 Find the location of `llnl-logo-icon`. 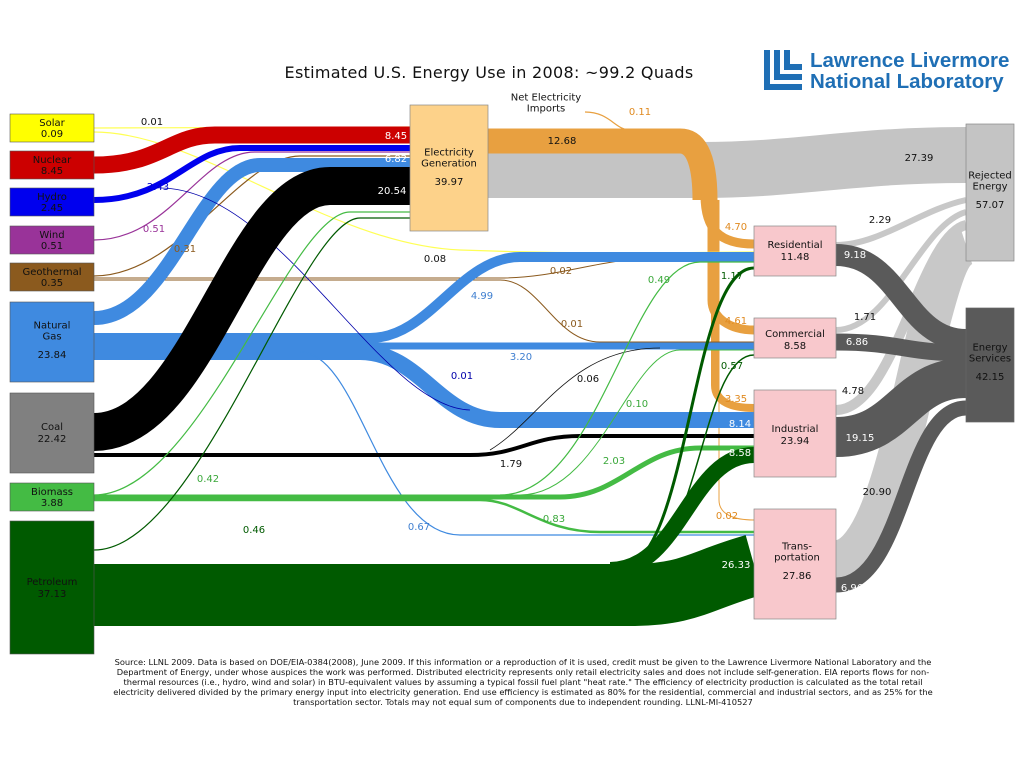

llnl-logo-icon is located at coordinates (783, 70).